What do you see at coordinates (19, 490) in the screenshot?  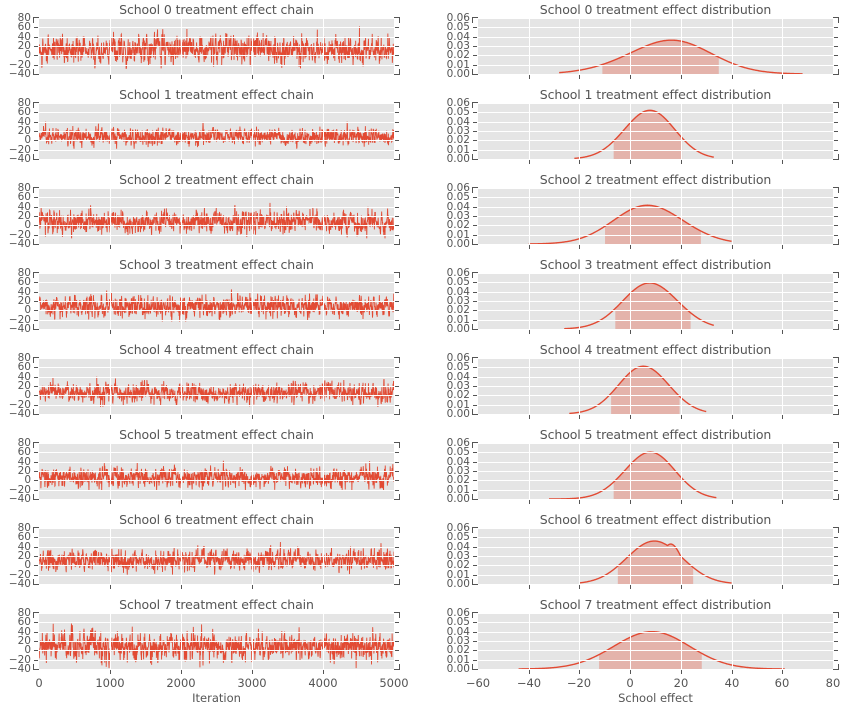 I see `y-tick-label: −20` at bounding box center [19, 490].